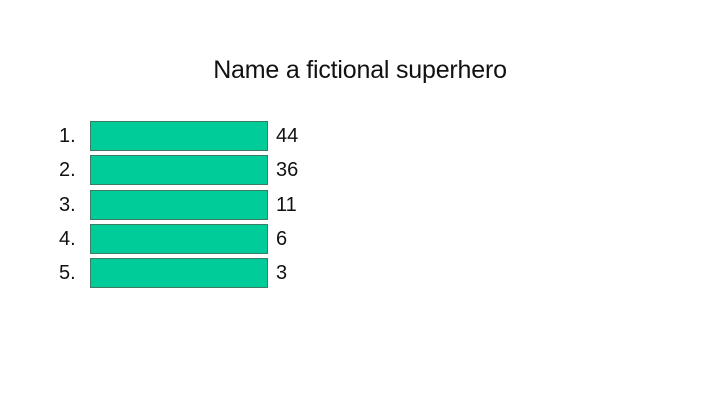  What do you see at coordinates (282, 239) in the screenshot?
I see `answer-score: 6` at bounding box center [282, 239].